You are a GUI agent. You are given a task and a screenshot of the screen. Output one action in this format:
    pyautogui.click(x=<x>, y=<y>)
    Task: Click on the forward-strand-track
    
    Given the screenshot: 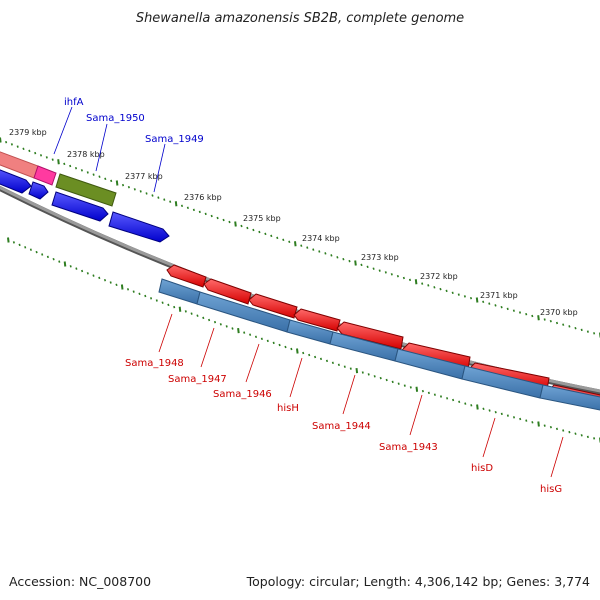 What is the action you would take?
    pyautogui.click(x=85, y=197)
    